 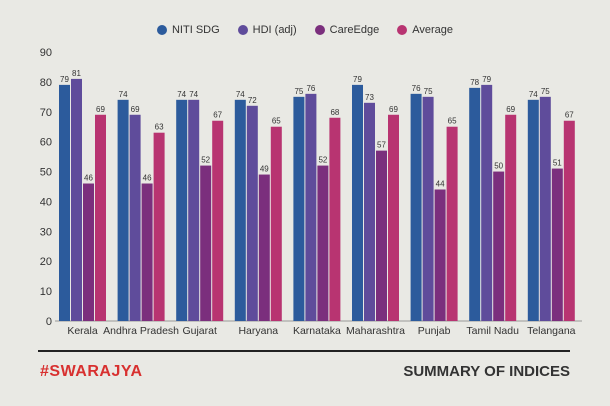 I want to click on data-label: 78, so click(x=474, y=82).